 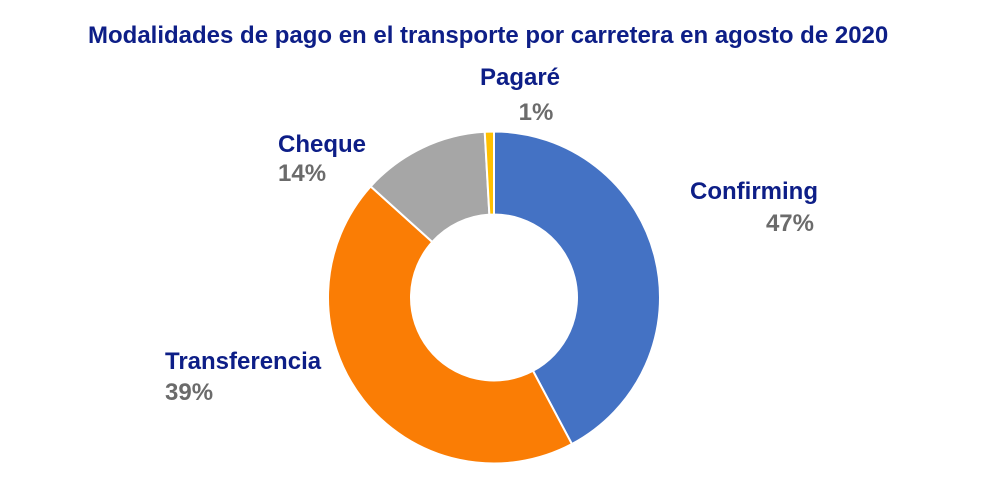 I want to click on slice-label-cheque: Cheque, so click(x=322, y=144).